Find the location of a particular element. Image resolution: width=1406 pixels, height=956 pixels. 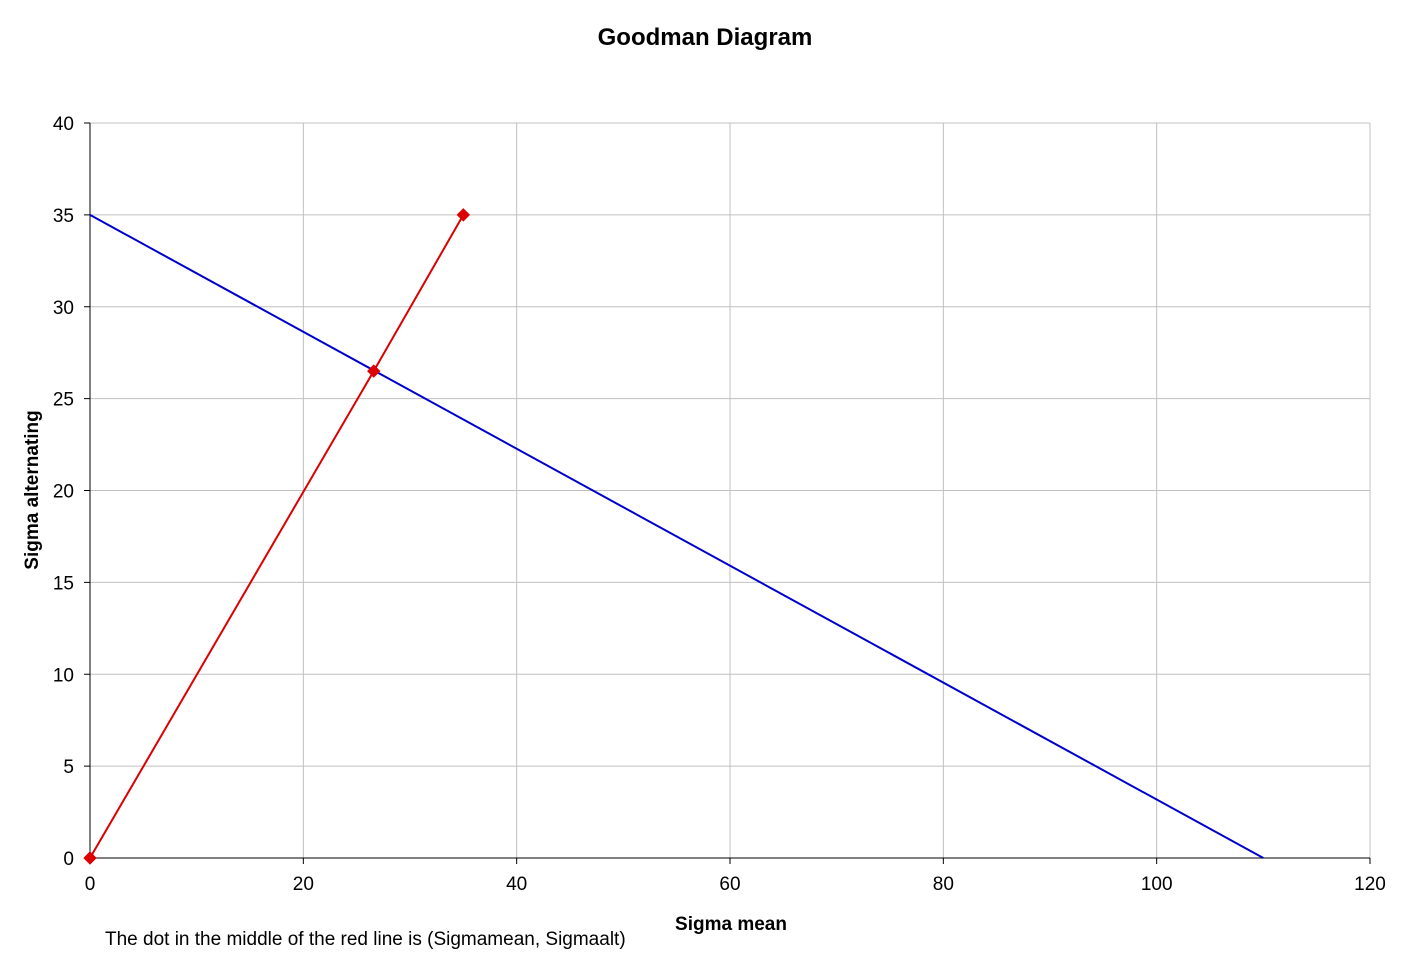

x-tick-label: 40 is located at coordinates (516, 884).